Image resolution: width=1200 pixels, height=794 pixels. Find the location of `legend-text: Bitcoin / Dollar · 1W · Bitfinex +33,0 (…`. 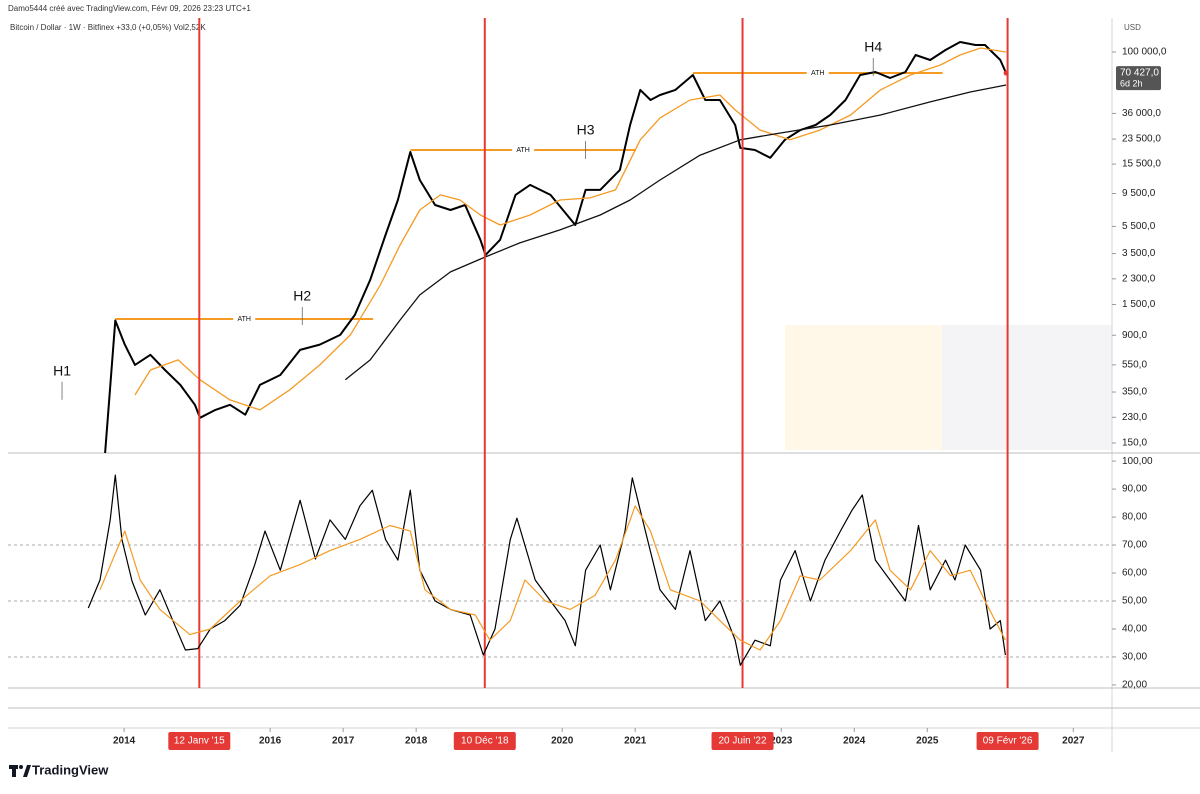

legend-text: Bitcoin / Dollar · 1W · Bitfinex +33,0 (… is located at coordinates (108, 27).